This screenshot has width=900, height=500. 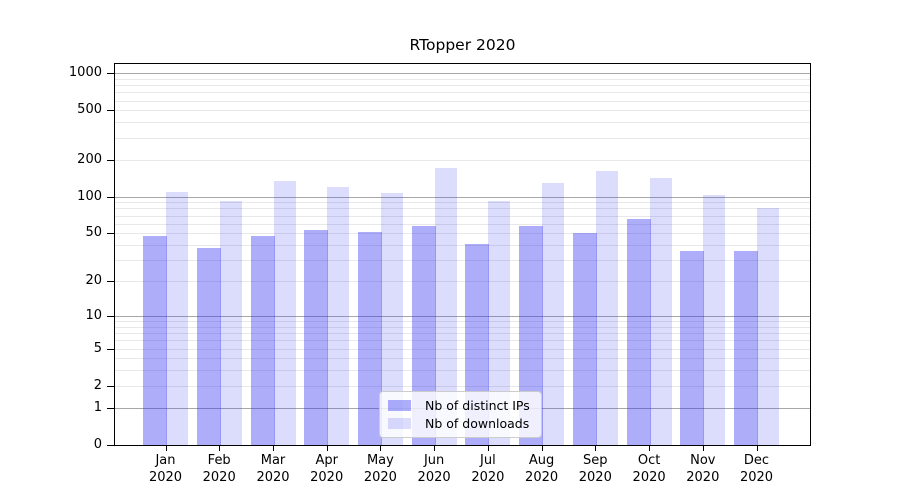 I want to click on x-tick-label: May 2020, so click(x=380, y=469).